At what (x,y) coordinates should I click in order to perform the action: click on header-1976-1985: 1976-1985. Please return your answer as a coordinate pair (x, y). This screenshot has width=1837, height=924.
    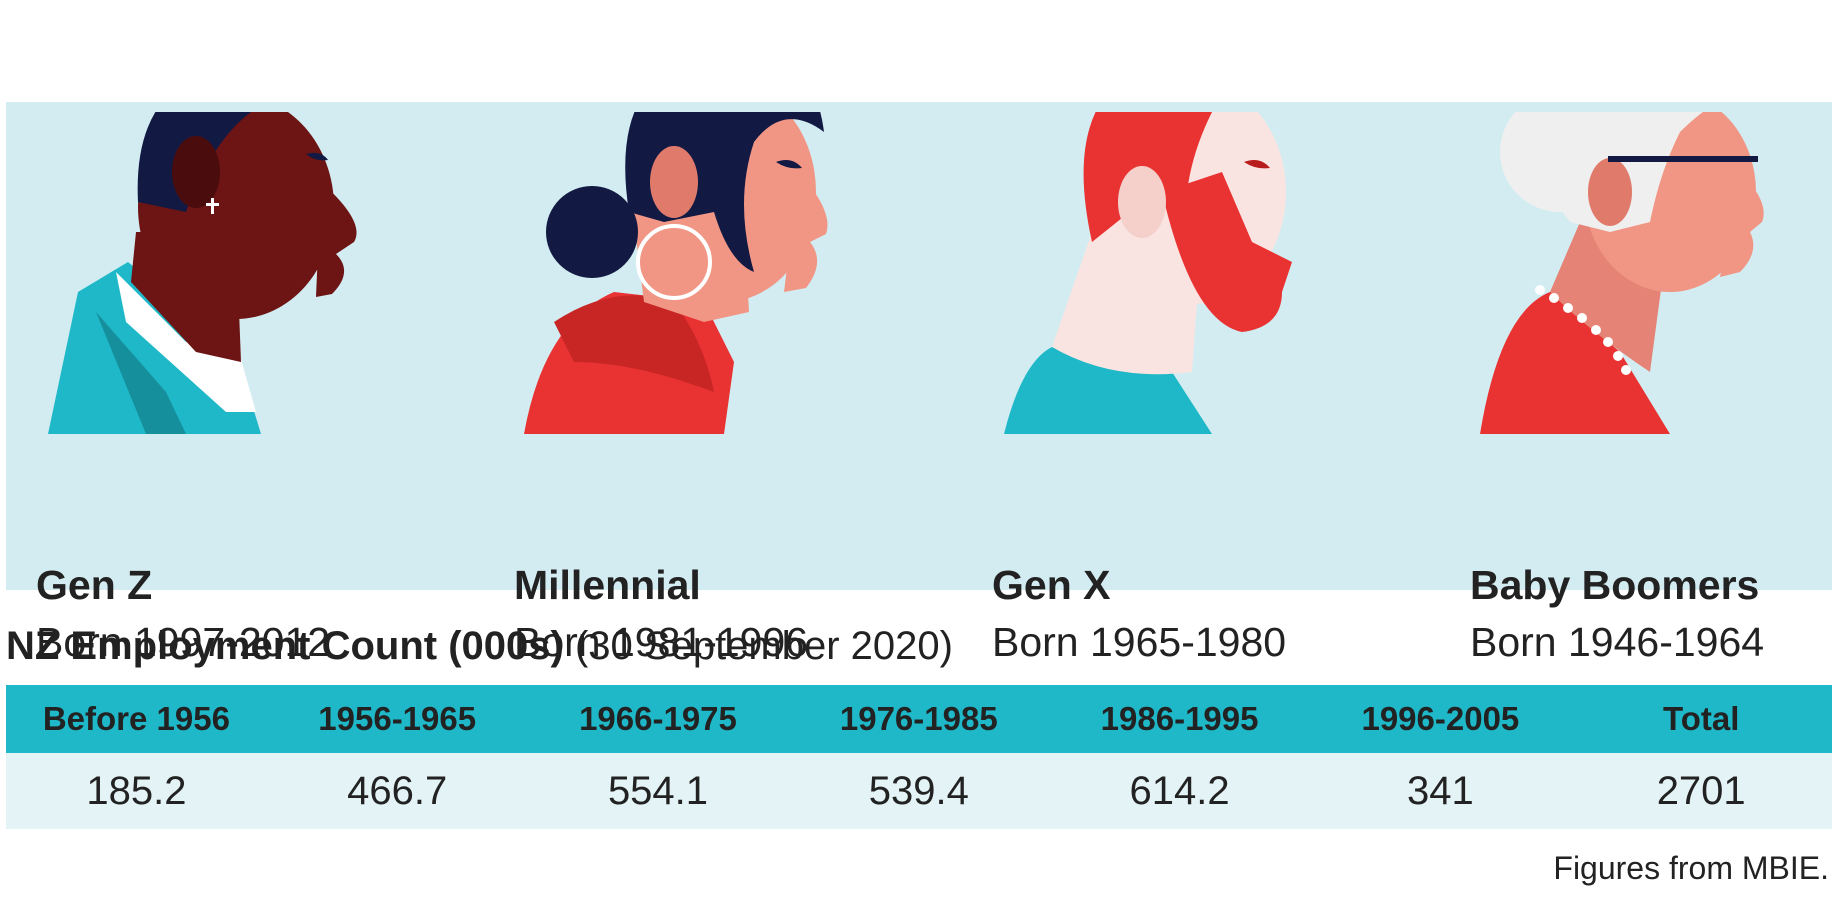
    Looking at the image, I should click on (918, 718).